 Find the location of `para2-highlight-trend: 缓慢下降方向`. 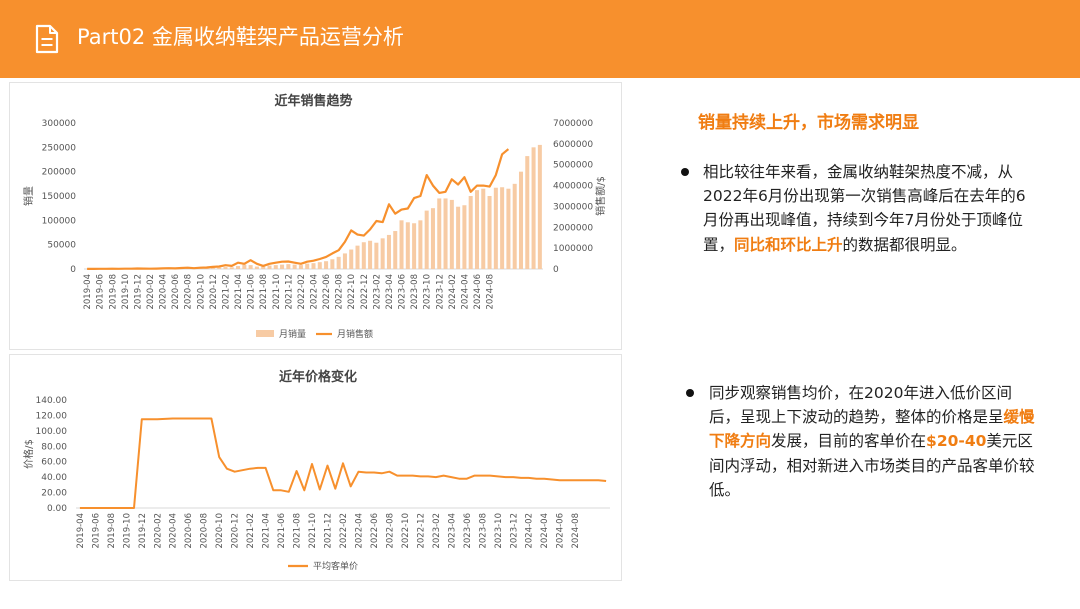

para2-highlight-trend: 缓慢下降方向 is located at coordinates (872, 429).